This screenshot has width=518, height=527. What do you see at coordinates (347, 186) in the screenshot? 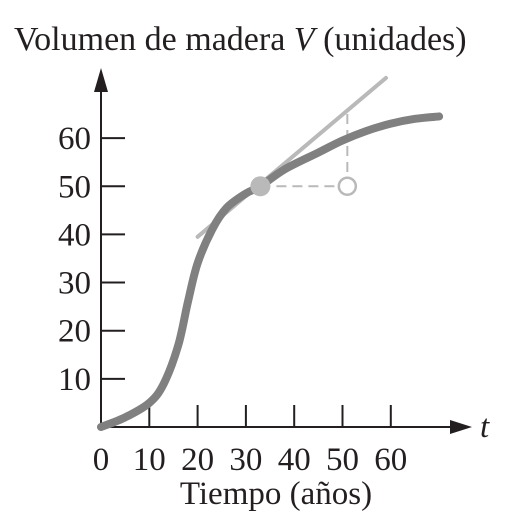
I see `run-end-point` at bounding box center [347, 186].